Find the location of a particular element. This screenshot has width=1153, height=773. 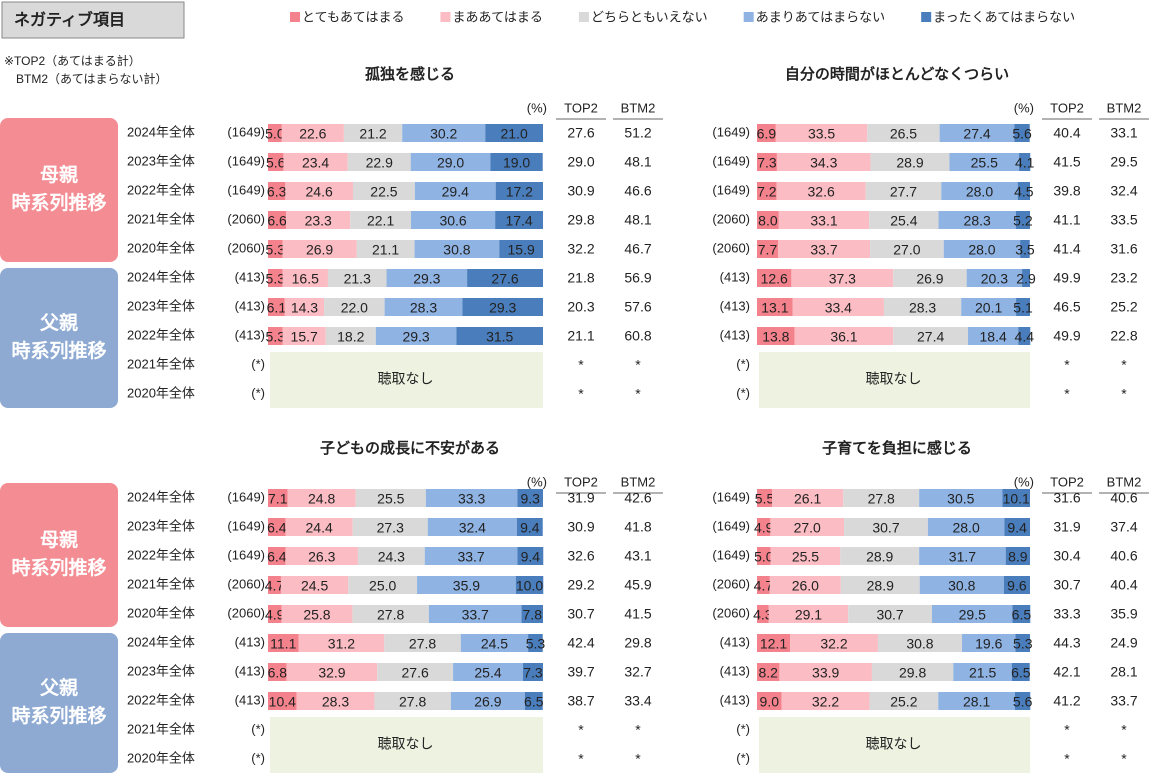

value-label: 5.5 is located at coordinates (765, 499).